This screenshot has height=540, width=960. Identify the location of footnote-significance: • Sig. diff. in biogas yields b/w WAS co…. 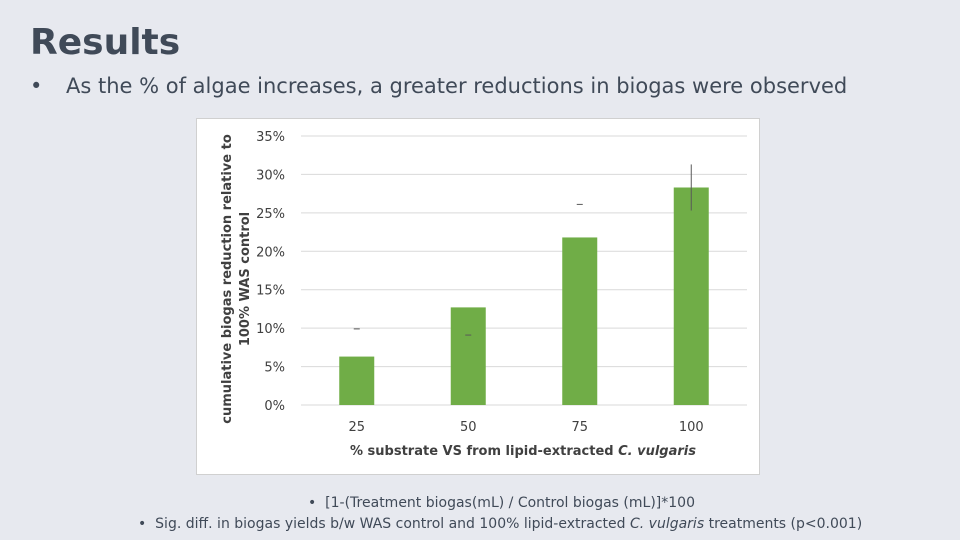
(500, 524).